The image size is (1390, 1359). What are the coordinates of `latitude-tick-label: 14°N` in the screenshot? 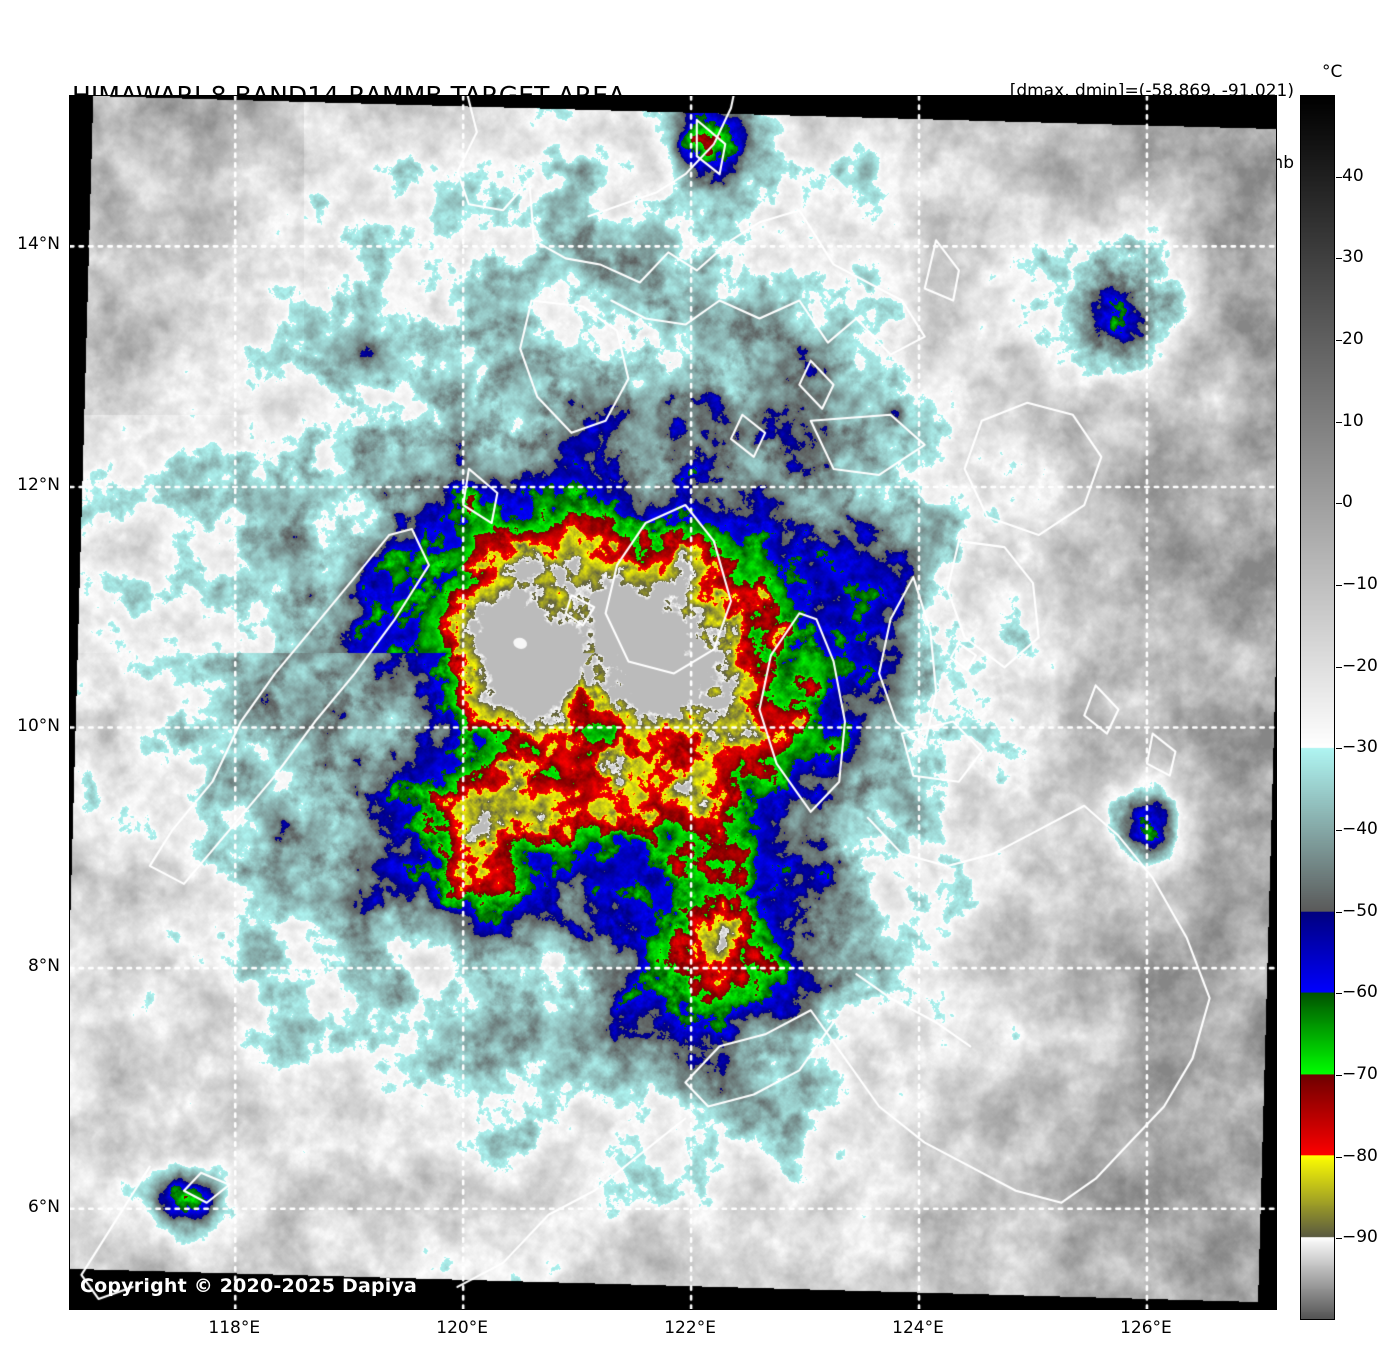 It's located at (38, 244).